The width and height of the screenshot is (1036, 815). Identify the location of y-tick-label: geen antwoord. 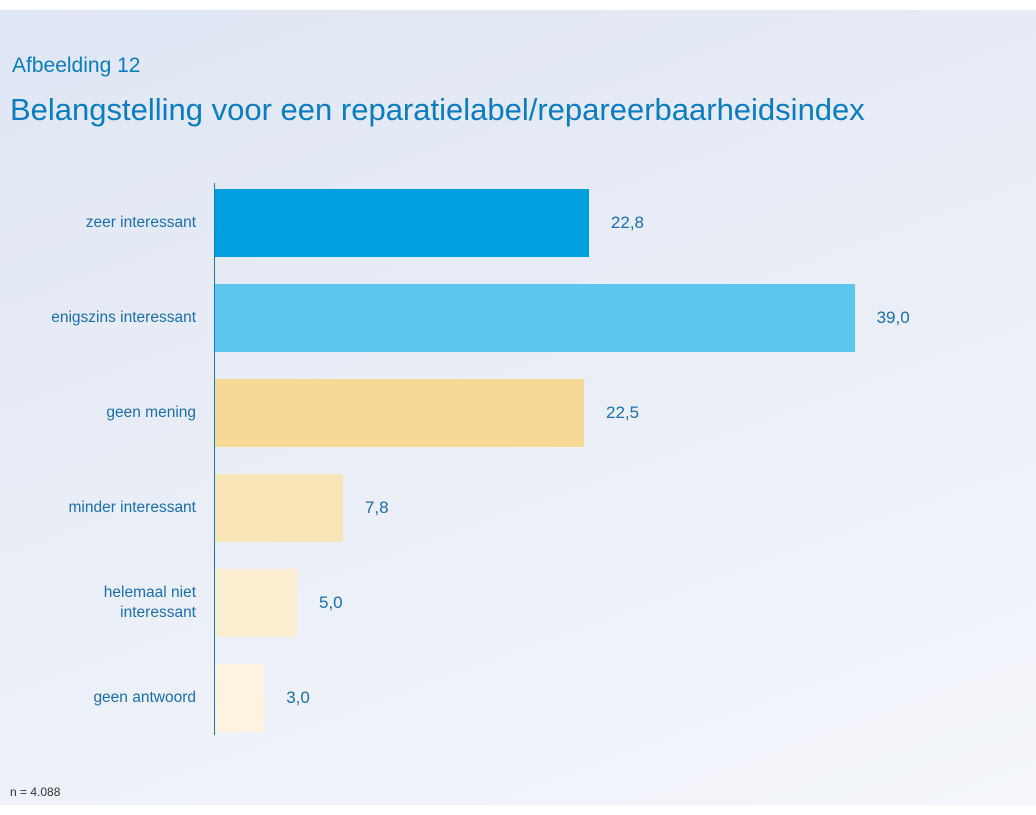
(144, 697).